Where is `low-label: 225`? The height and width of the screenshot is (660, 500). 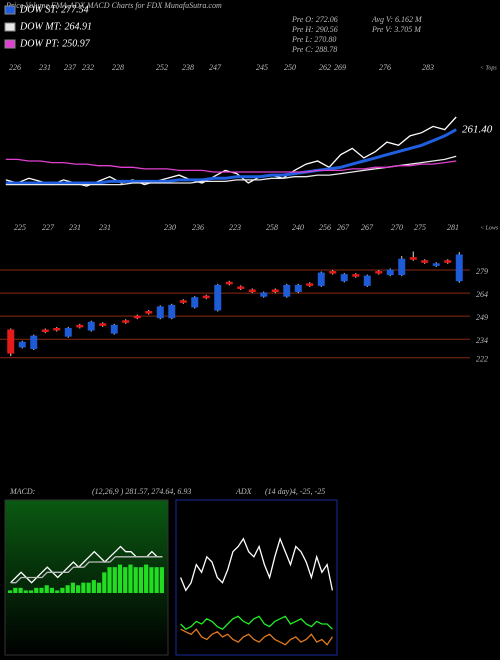
low-label: 225 is located at coordinates (20, 227).